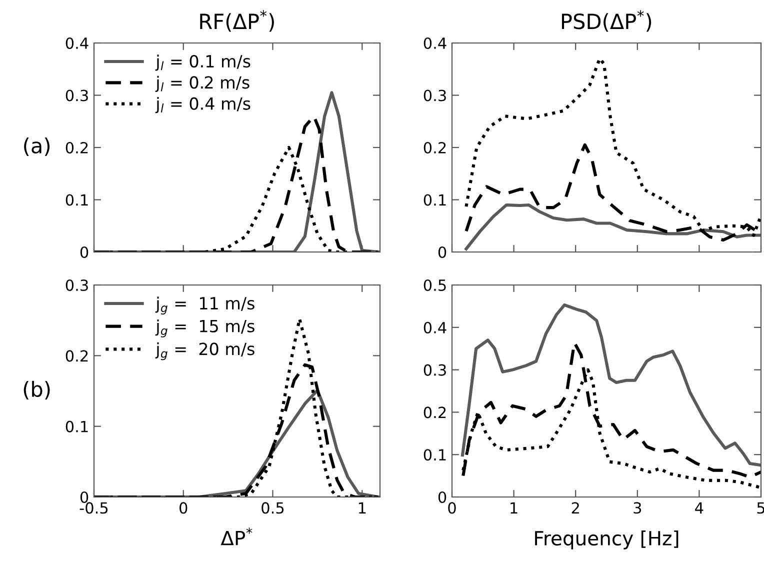 This screenshot has width=764, height=565. What do you see at coordinates (204, 305) in the screenshot?
I see `legend-label: j$_{g}$ = 11 m/s` at bounding box center [204, 305].